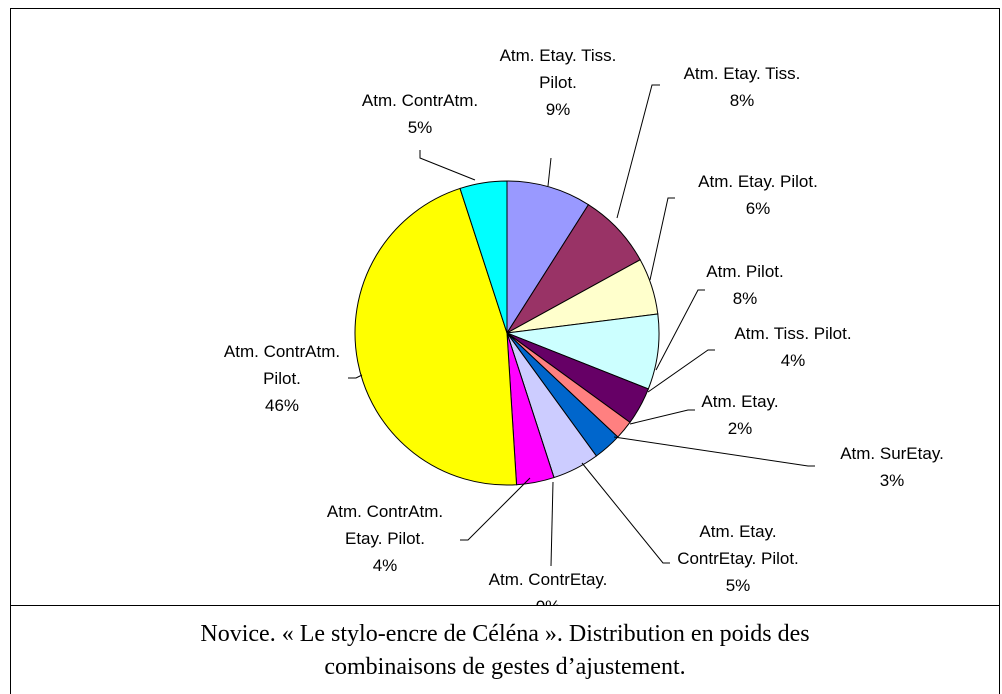  I want to click on slice-name: Atm. Etay. ContrEtay. Pilot., so click(738, 545).